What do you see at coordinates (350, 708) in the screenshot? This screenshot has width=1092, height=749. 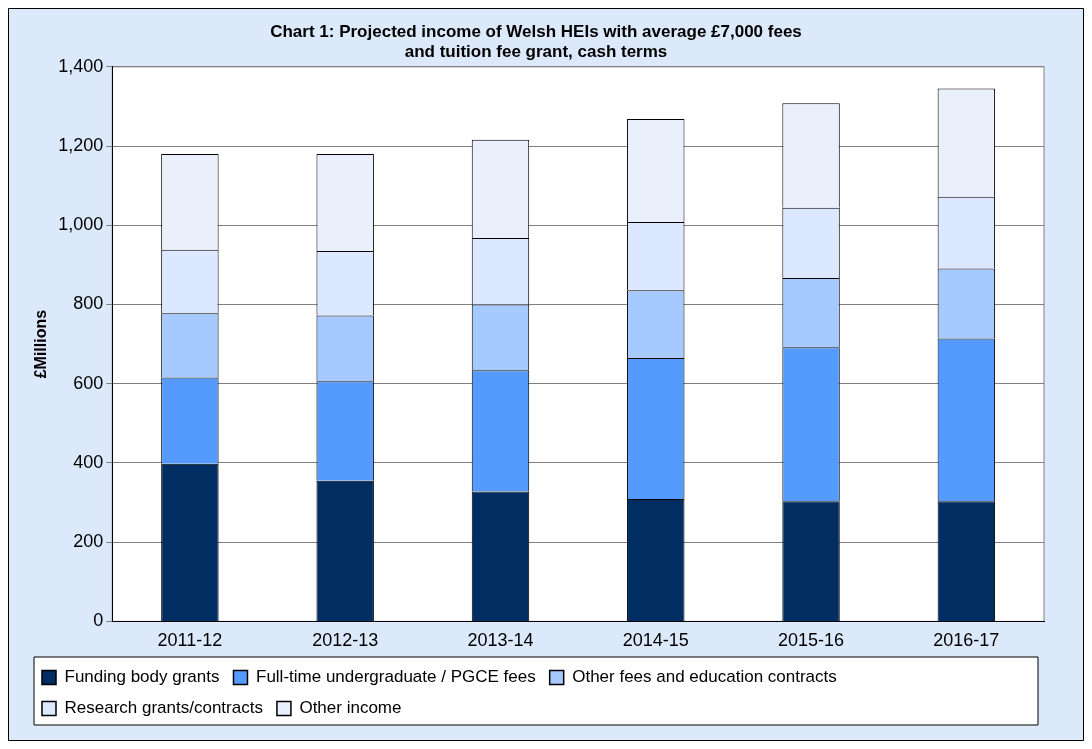 I see `legend-label: Other income` at bounding box center [350, 708].